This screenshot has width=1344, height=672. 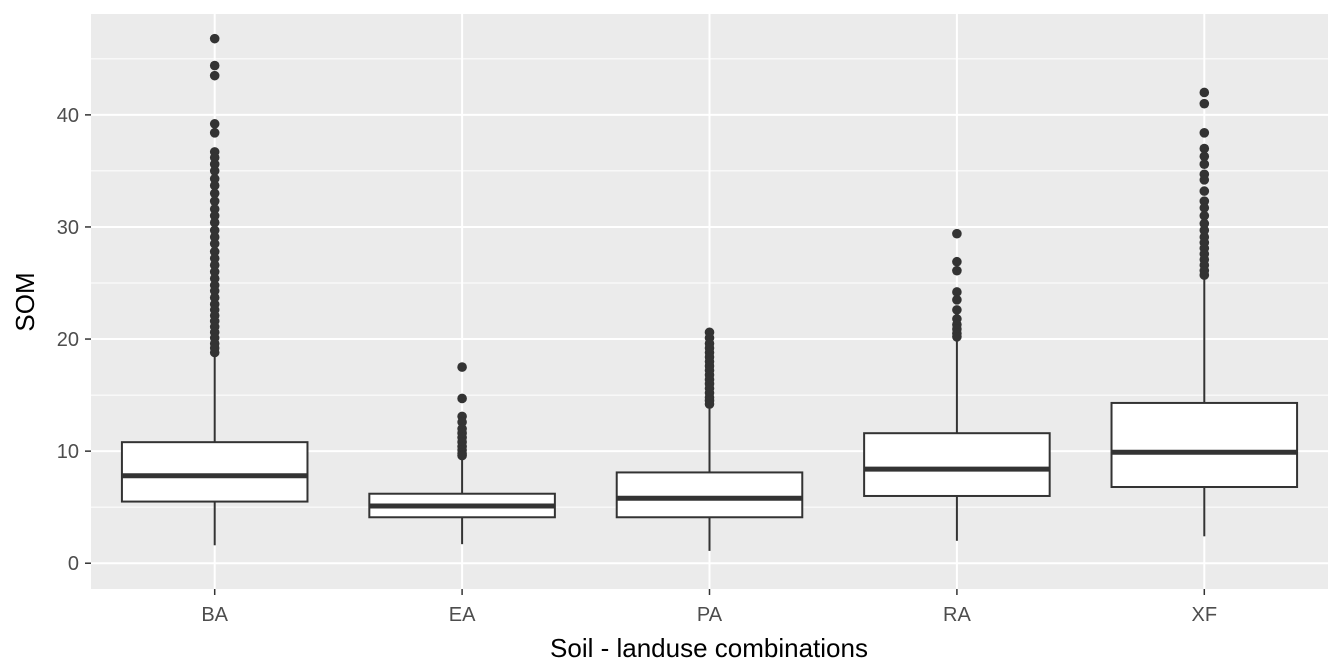 I want to click on y-tick-label: 0, so click(x=73, y=564).